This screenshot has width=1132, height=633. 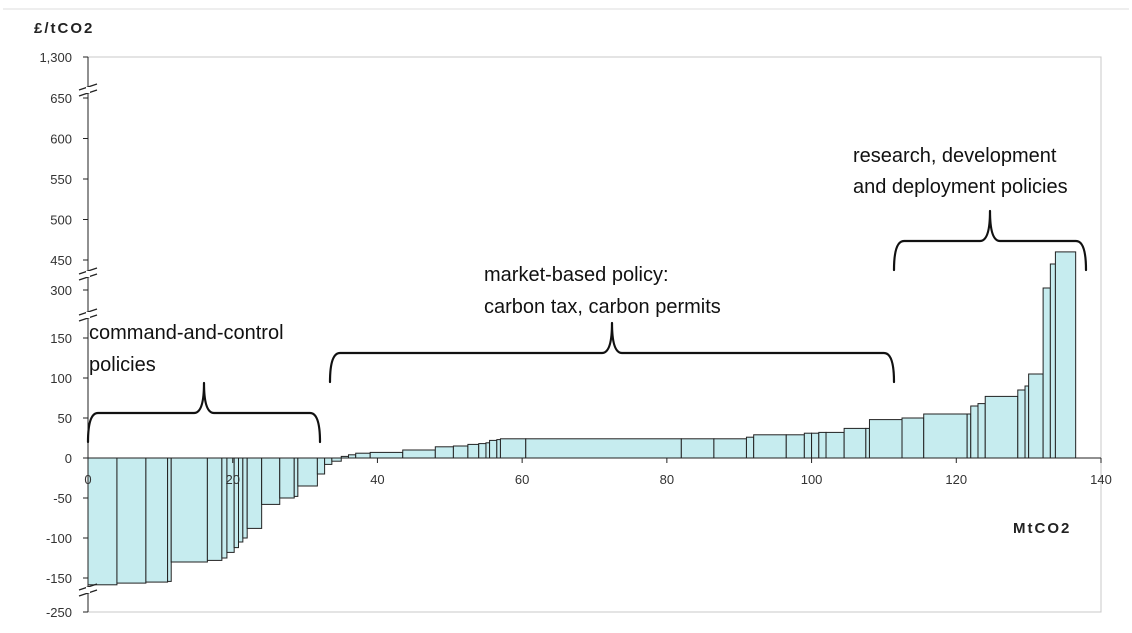 I want to click on annotation-market-line2: carbon tax, carbon permits, so click(x=602, y=307).